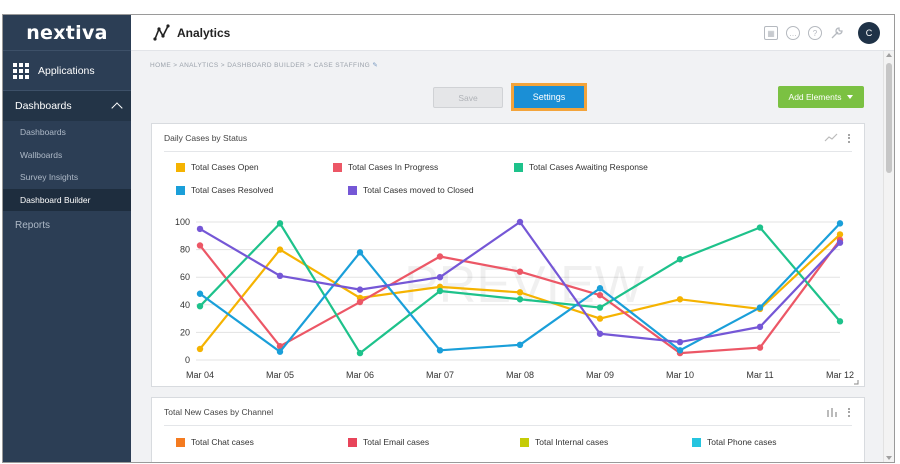 This screenshot has height=464, width=900. Describe the element at coordinates (549, 97) in the screenshot. I see `settings-button: Settings` at that location.